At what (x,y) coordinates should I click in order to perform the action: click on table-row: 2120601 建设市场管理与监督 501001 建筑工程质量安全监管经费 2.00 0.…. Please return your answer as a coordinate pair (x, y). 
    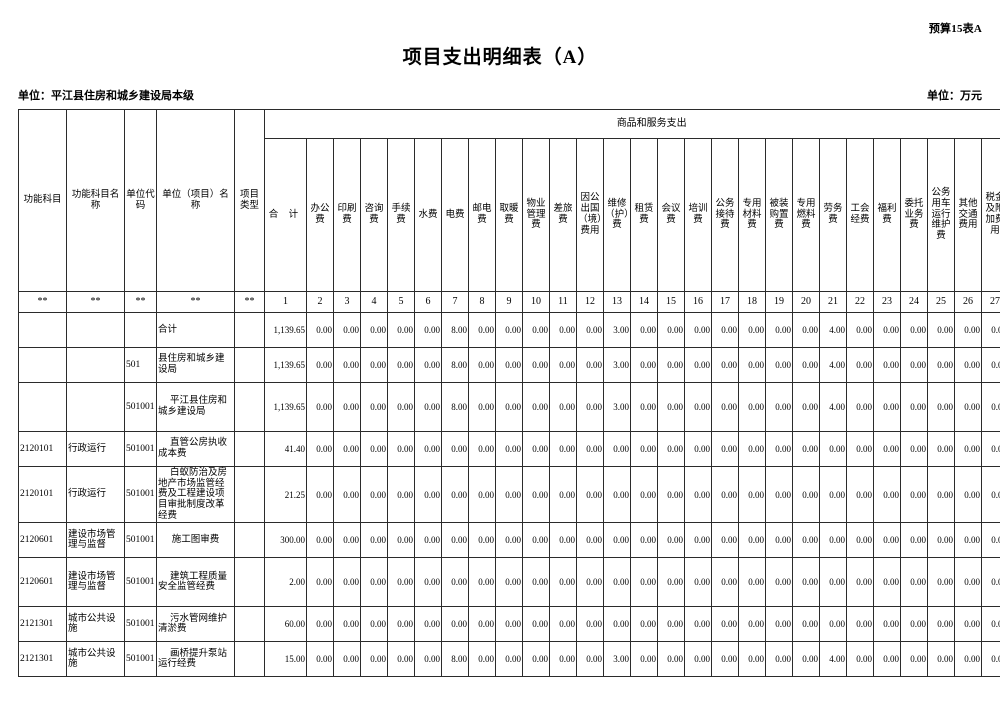
    Looking at the image, I should click on (509, 582).